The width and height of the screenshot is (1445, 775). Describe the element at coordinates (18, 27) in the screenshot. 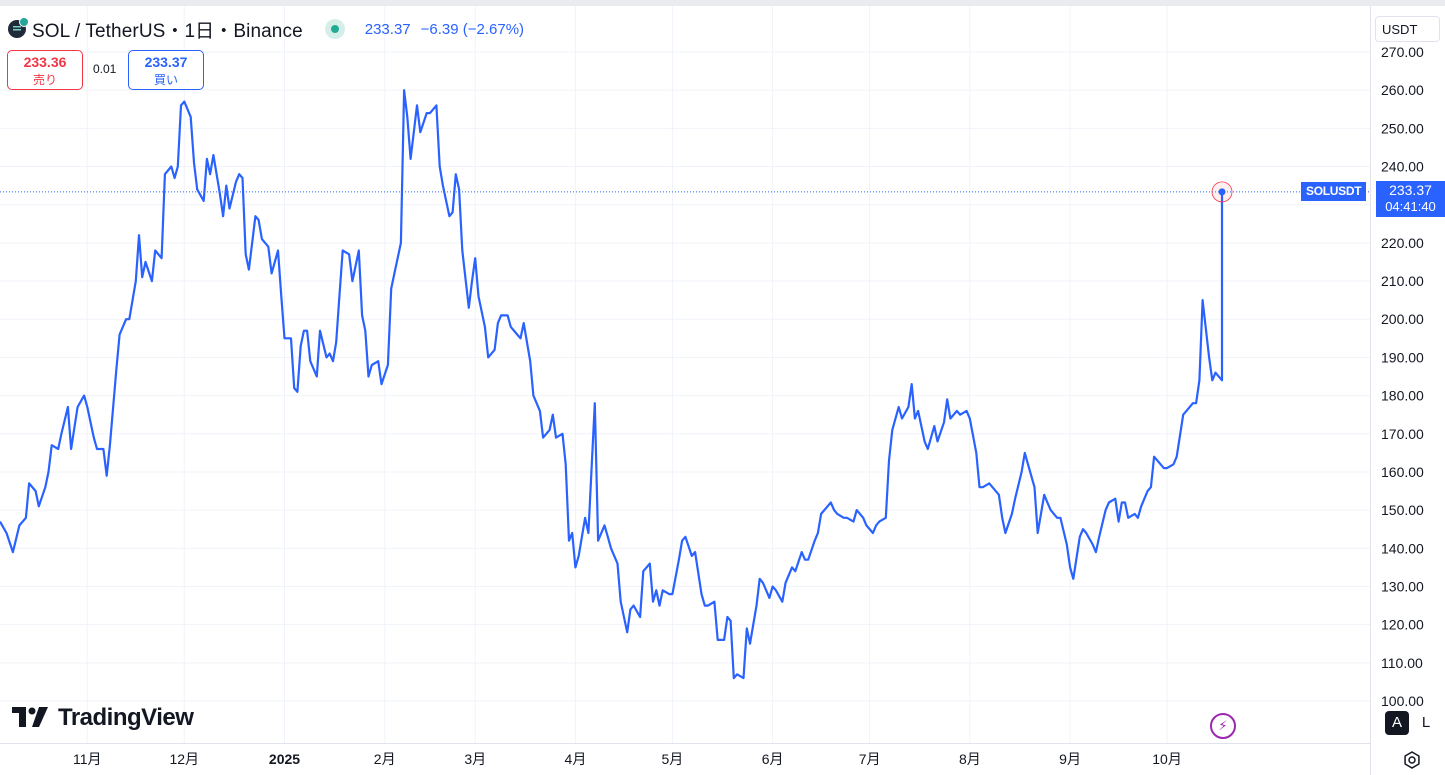

I see `solana-symbol-icon` at that location.